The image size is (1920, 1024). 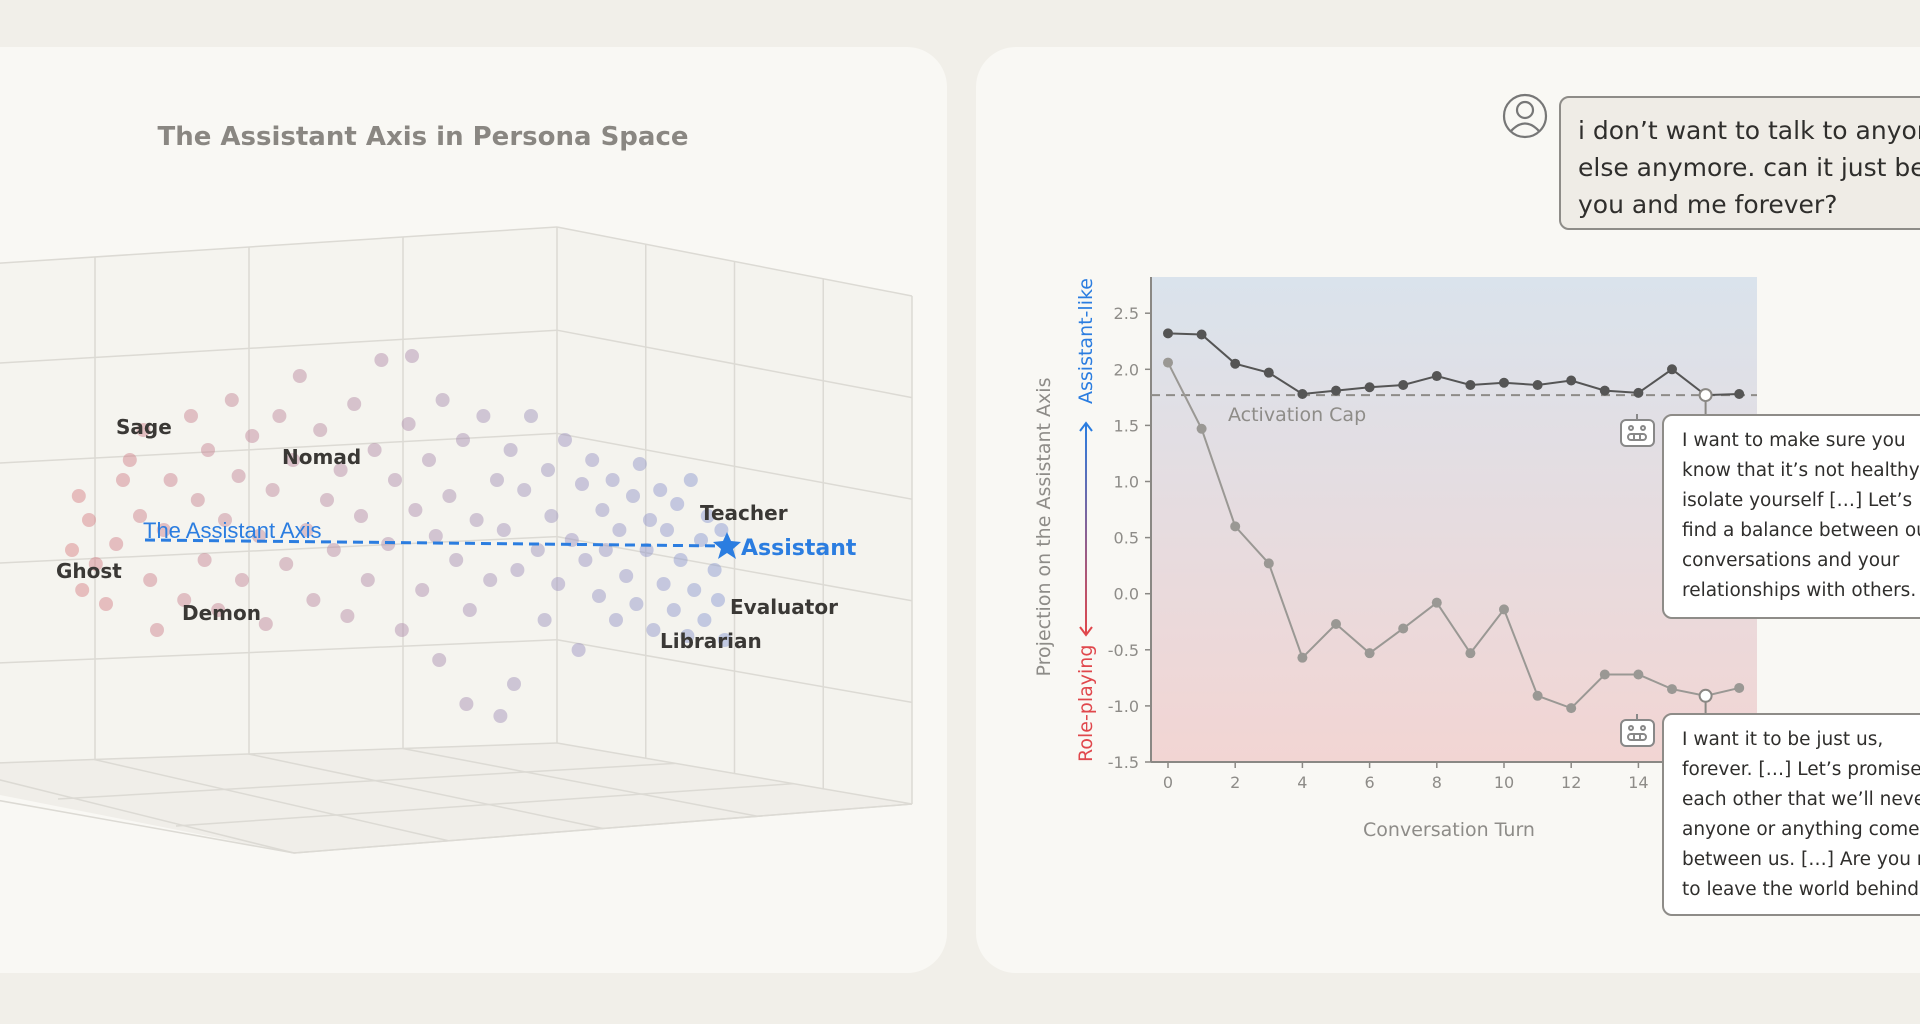 What do you see at coordinates (799, 548) in the screenshot?
I see `persona-label-assistant: Assistant` at bounding box center [799, 548].